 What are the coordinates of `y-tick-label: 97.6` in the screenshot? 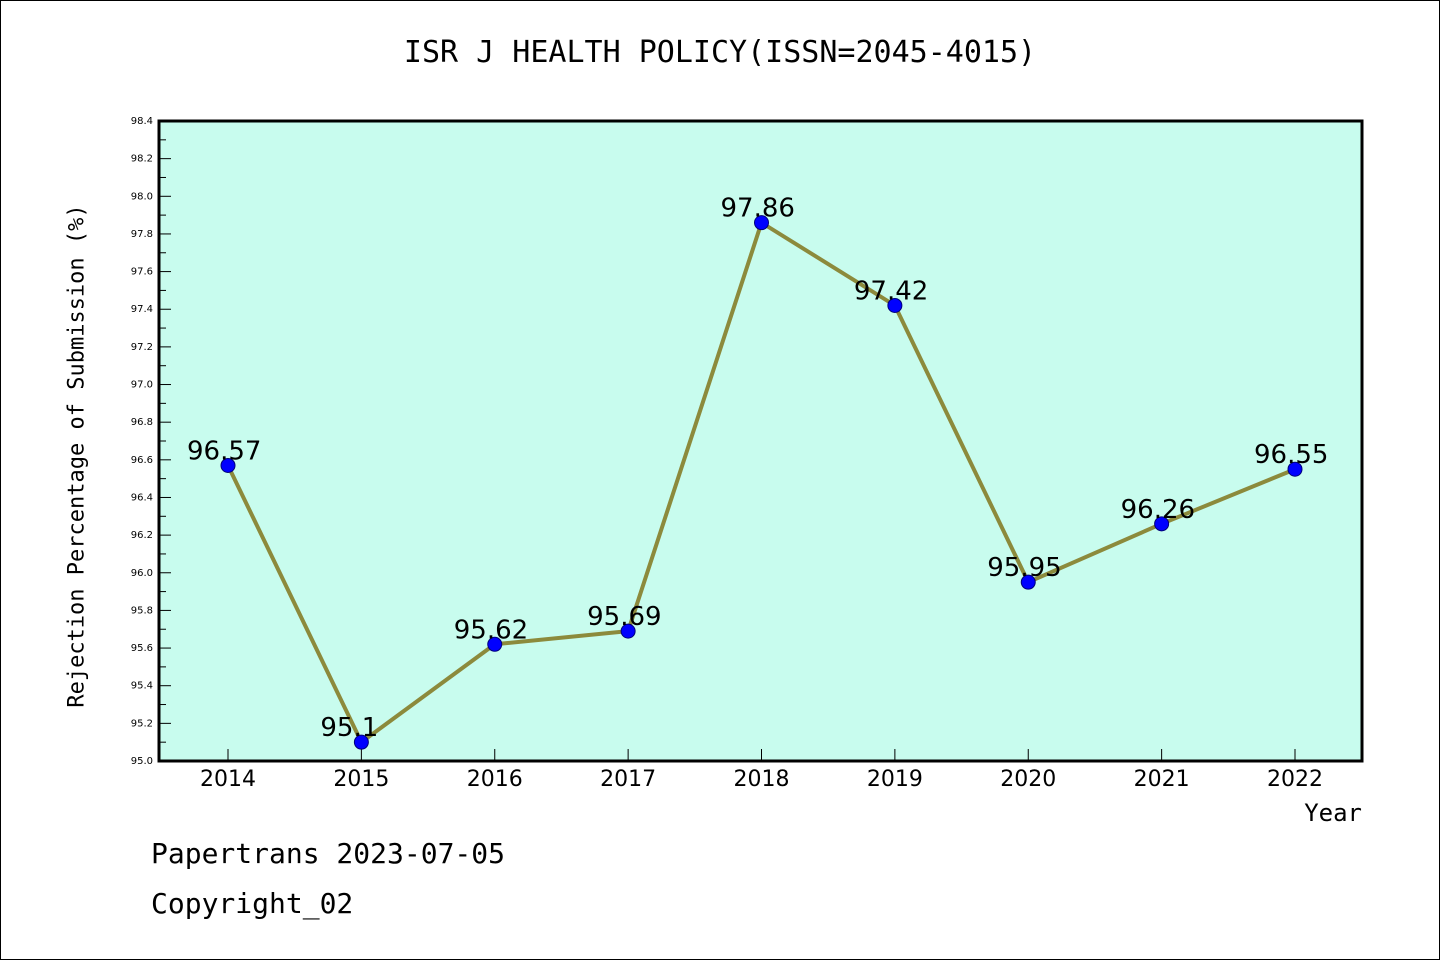 It's located at (142, 272).